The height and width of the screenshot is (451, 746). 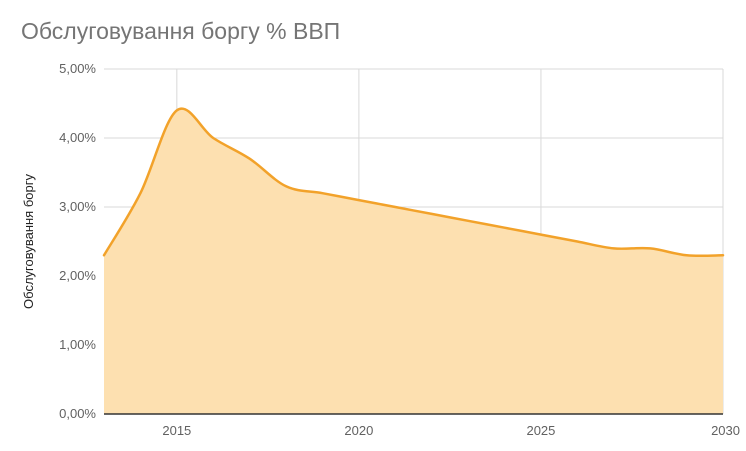 I want to click on y-tick-label: 3,00%, so click(x=77, y=206).